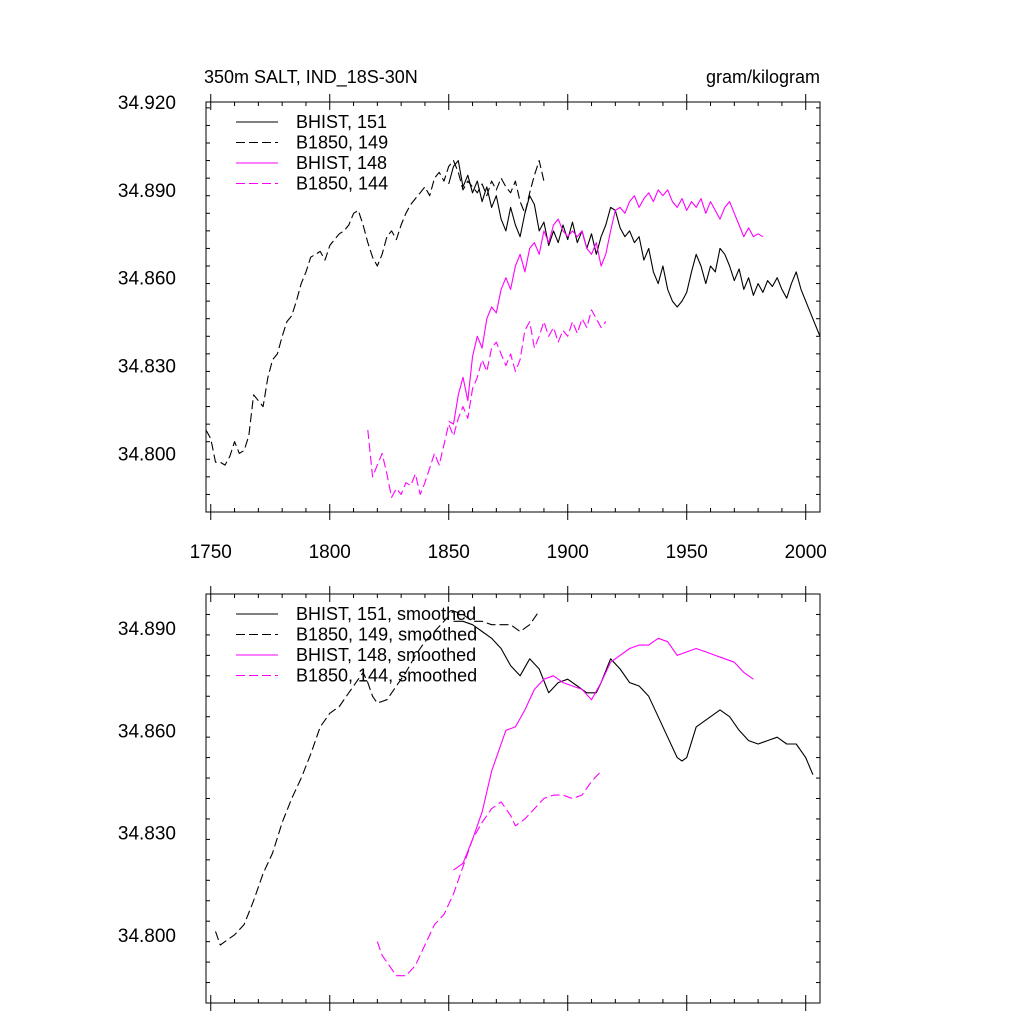  I want to click on legend-label: BHIST, 148, smoothed, so click(386, 655).